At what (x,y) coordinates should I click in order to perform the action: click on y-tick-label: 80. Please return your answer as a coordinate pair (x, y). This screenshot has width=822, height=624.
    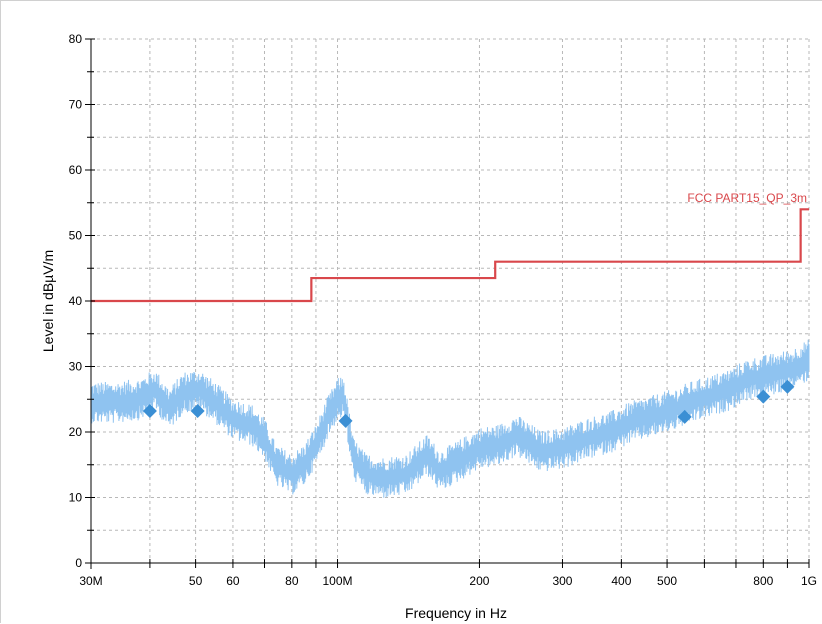
    Looking at the image, I should click on (76, 39).